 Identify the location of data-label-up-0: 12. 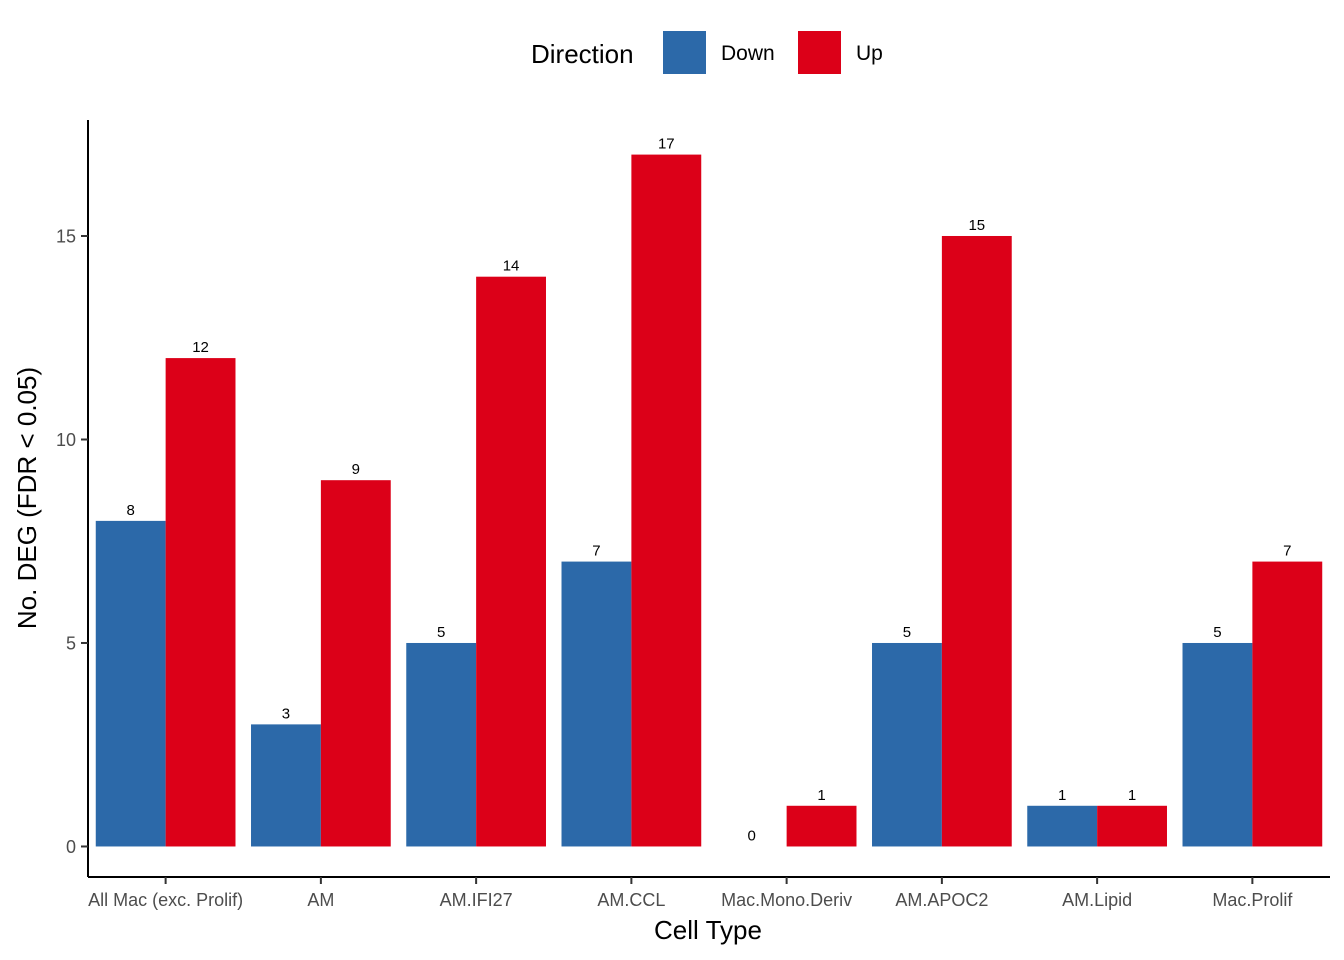
(200, 347).